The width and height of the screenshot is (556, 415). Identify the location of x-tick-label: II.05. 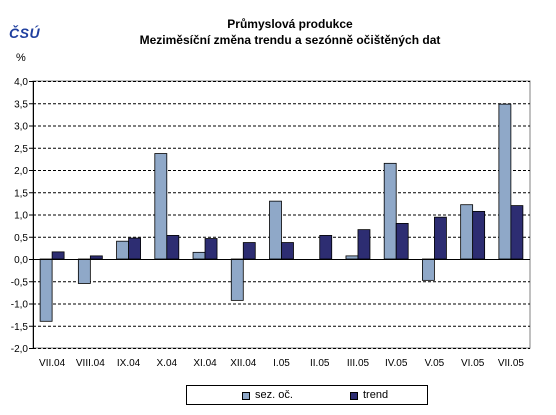
(320, 363).